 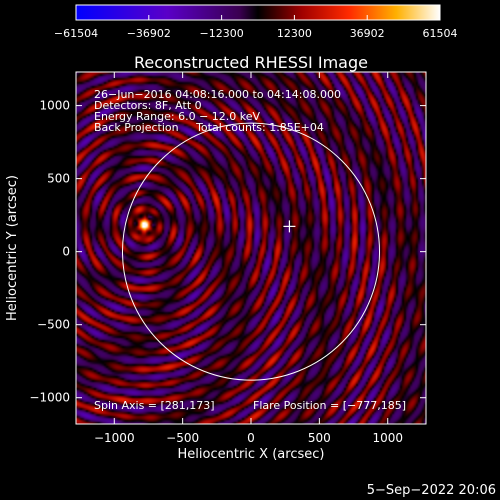 I want to click on x-axis-label: Heliocentric X (arcsec), so click(x=251, y=454).